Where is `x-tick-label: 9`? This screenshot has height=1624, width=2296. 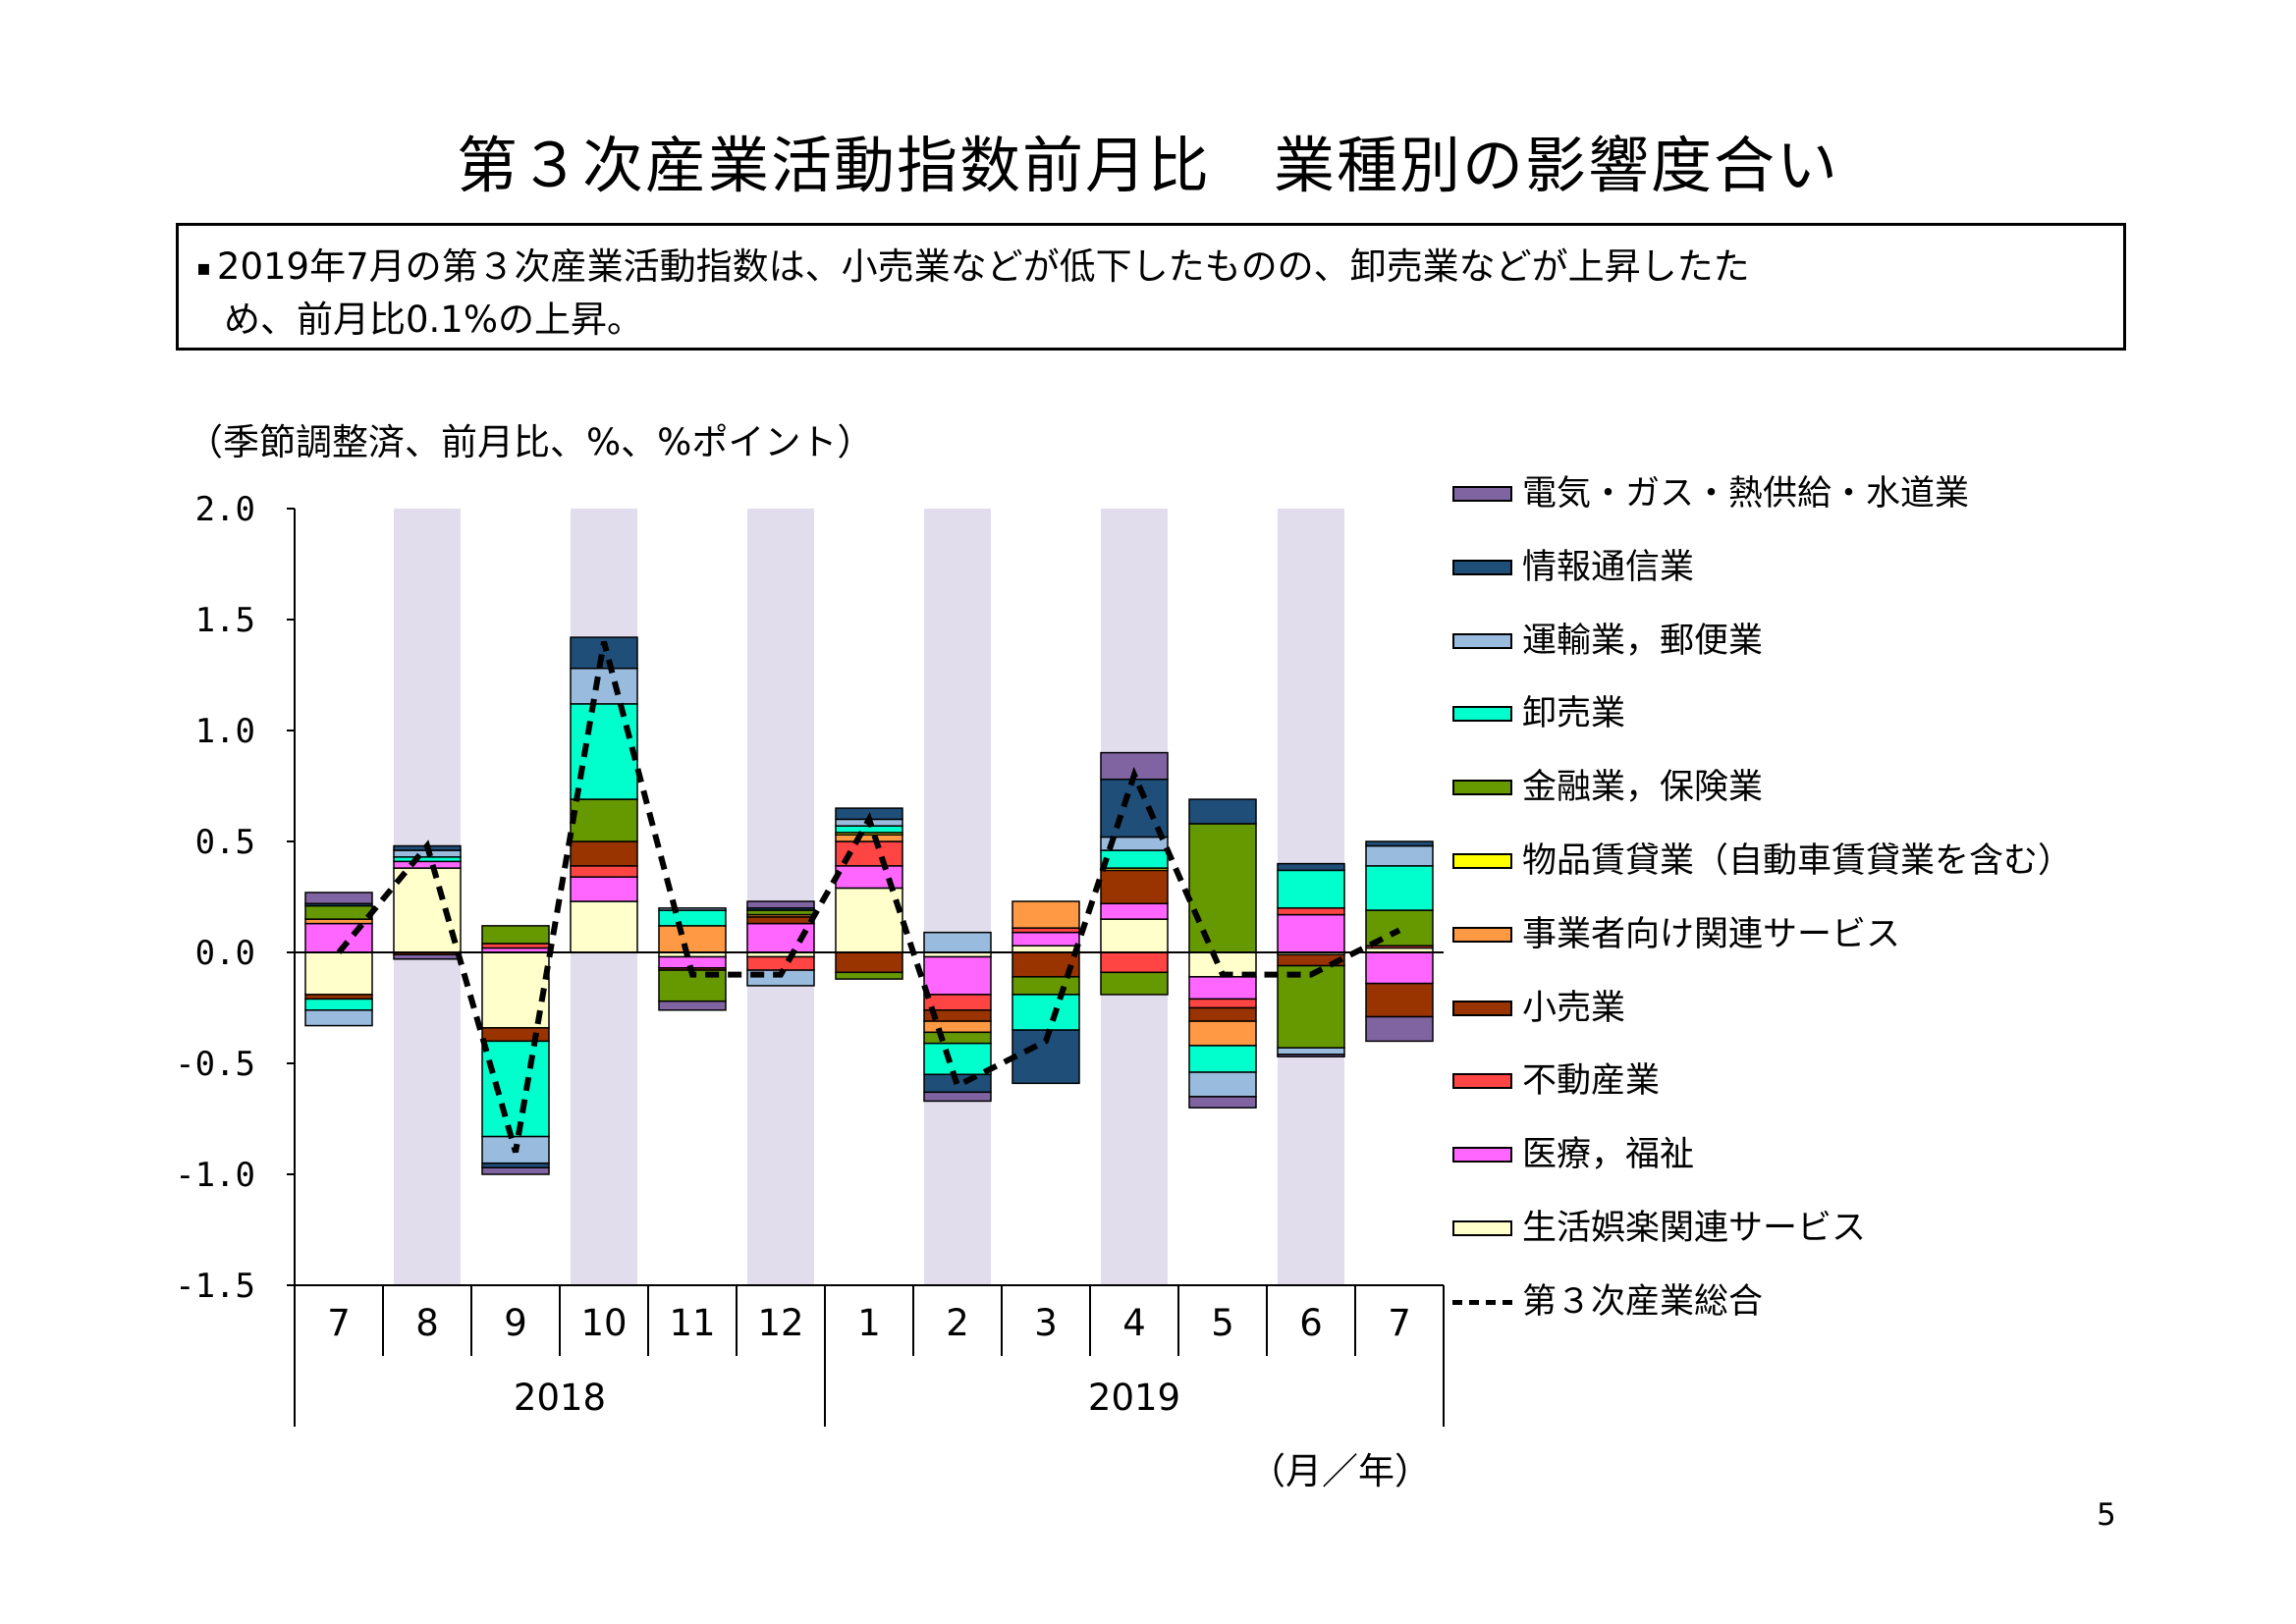 x-tick-label: 9 is located at coordinates (515, 1323).